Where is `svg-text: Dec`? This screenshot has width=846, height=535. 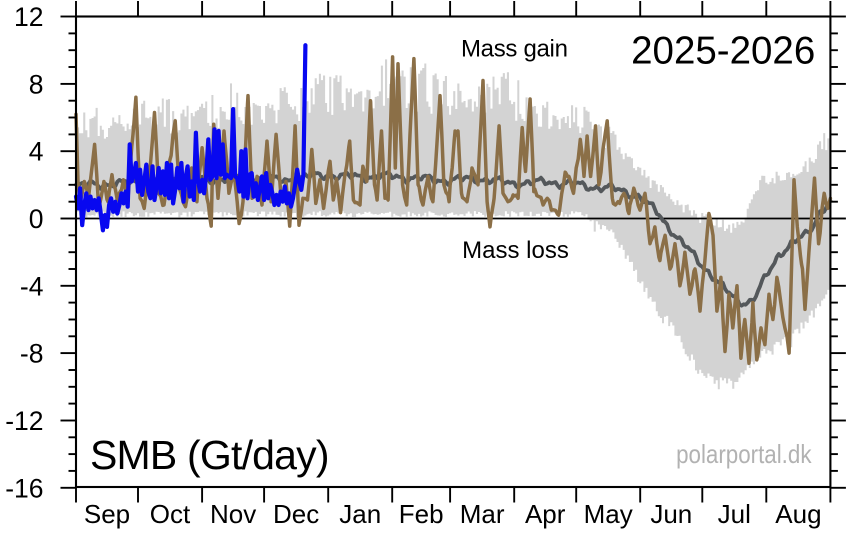
svg-text: Dec is located at coordinates (296, 514).